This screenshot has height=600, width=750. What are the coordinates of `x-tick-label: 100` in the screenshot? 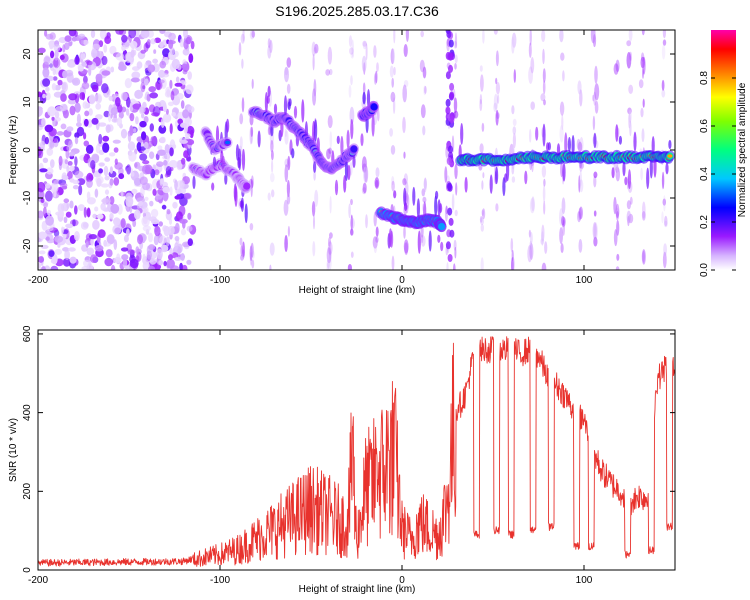 It's located at (584, 580).